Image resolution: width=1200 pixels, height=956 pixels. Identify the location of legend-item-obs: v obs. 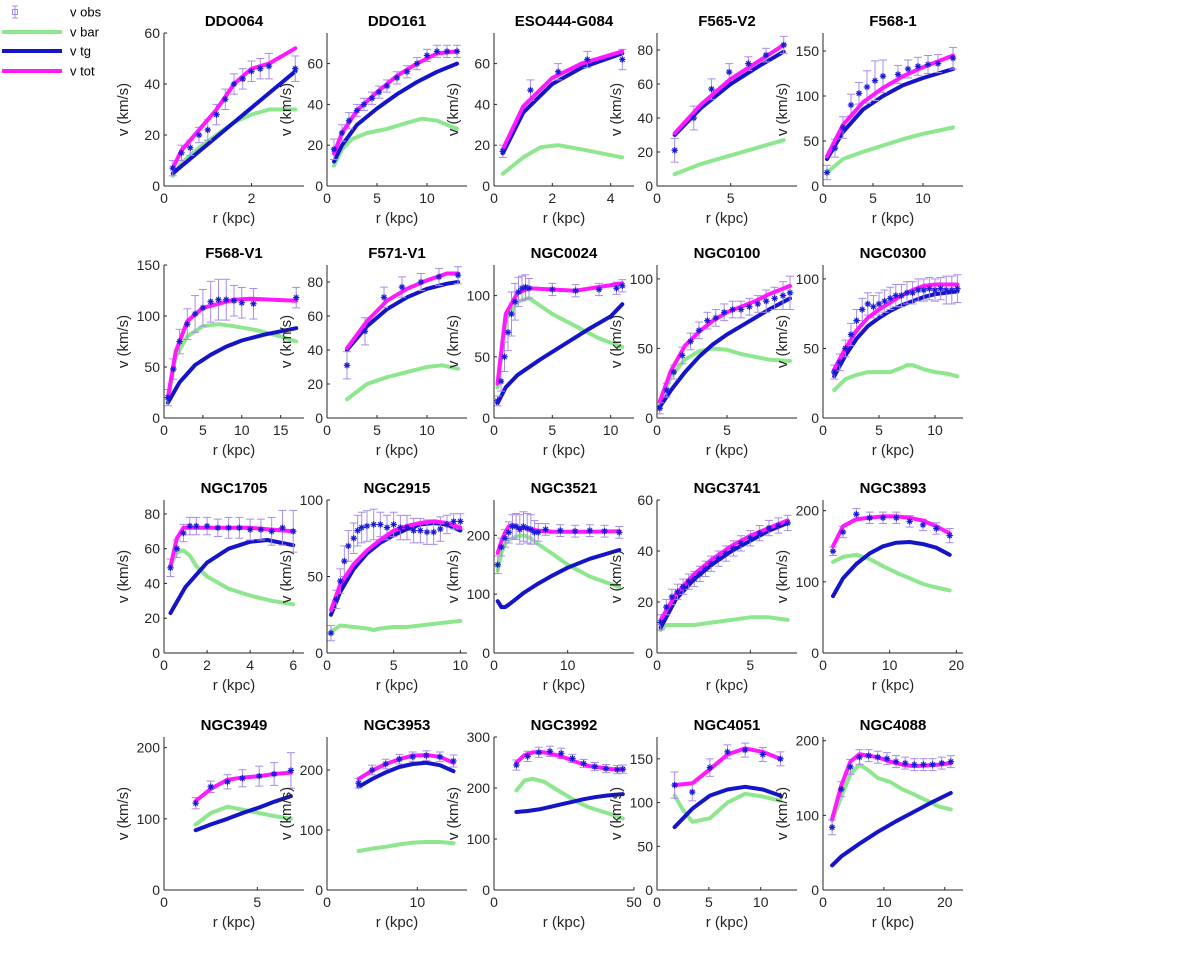
(57, 12).